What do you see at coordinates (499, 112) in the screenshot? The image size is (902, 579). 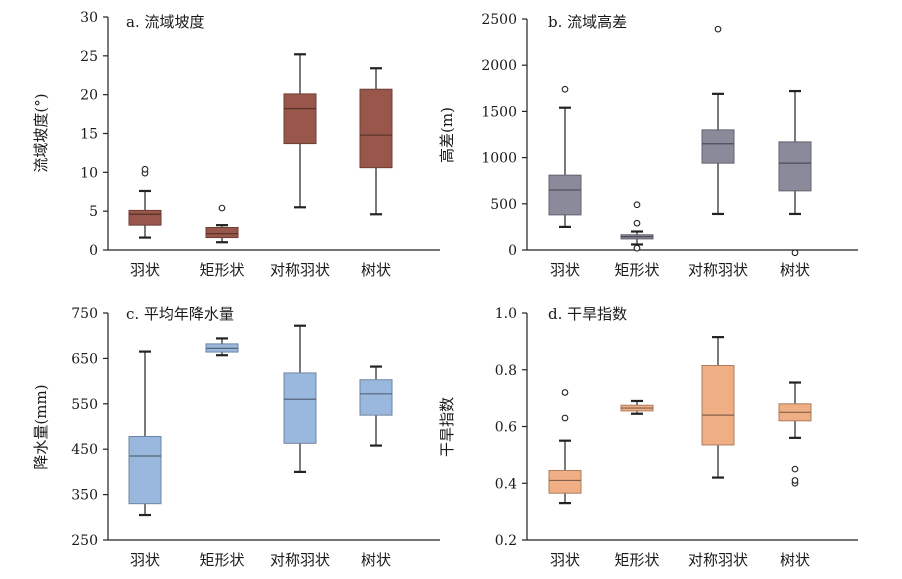 I see `y-tick-label: 1500` at bounding box center [499, 112].